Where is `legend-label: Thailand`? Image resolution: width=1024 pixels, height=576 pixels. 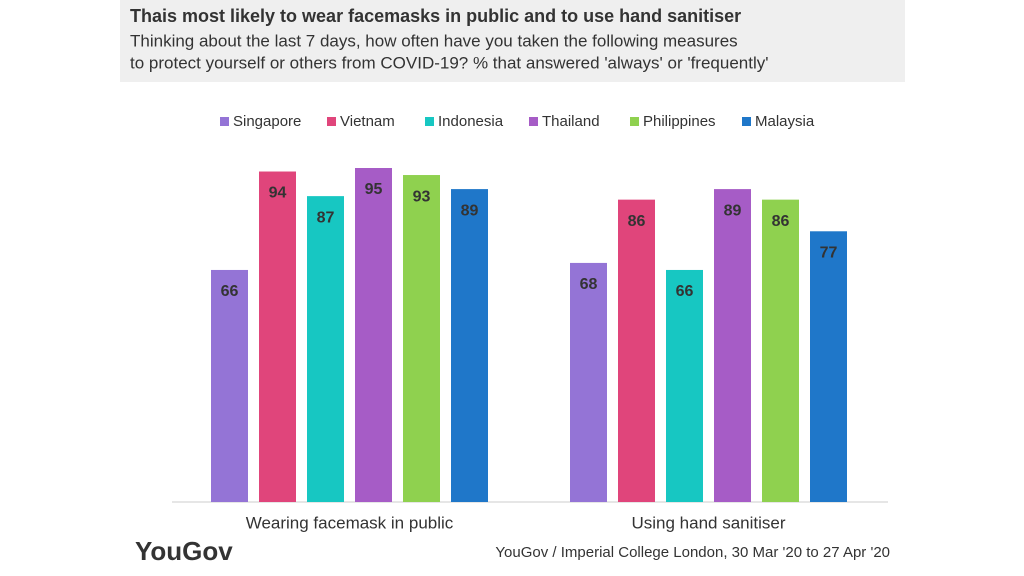 legend-label: Thailand is located at coordinates (571, 121).